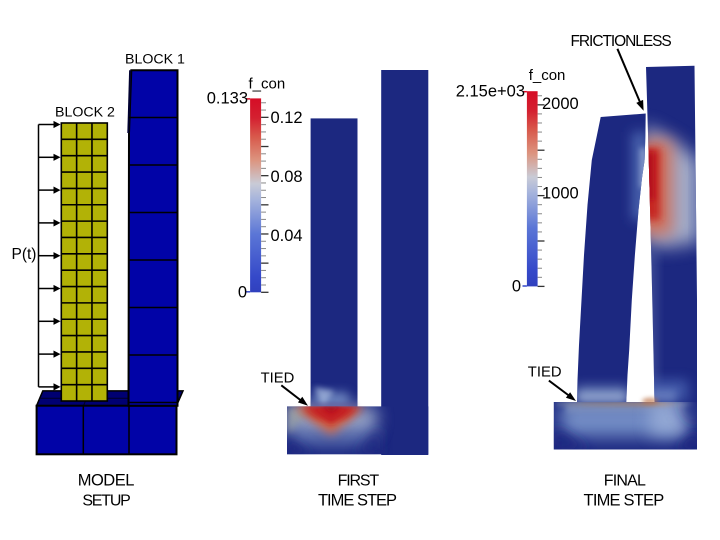 The width and height of the screenshot is (720, 540). Describe the element at coordinates (227, 99) in the screenshot. I see `svg-text: 0.133` at that location.